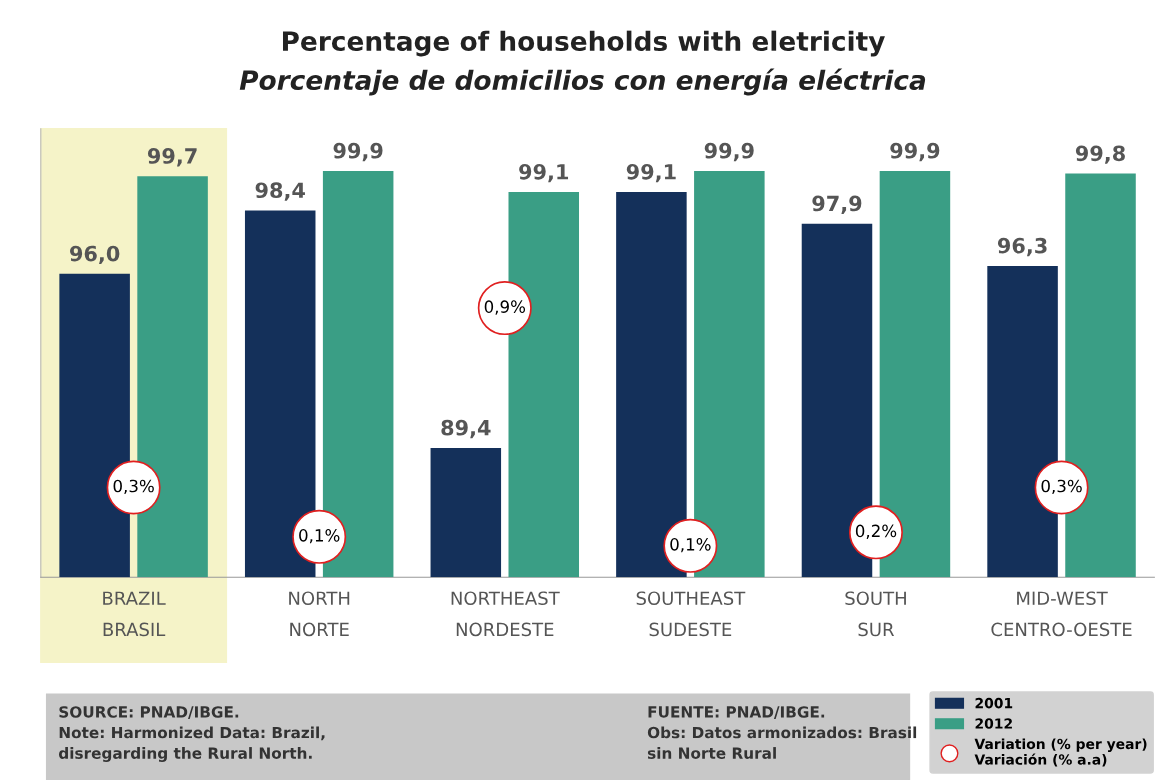 Image resolution: width=1166 pixels, height=780 pixels. What do you see at coordinates (837, 204) in the screenshot?
I see `data-label: 97,9` at bounding box center [837, 204].